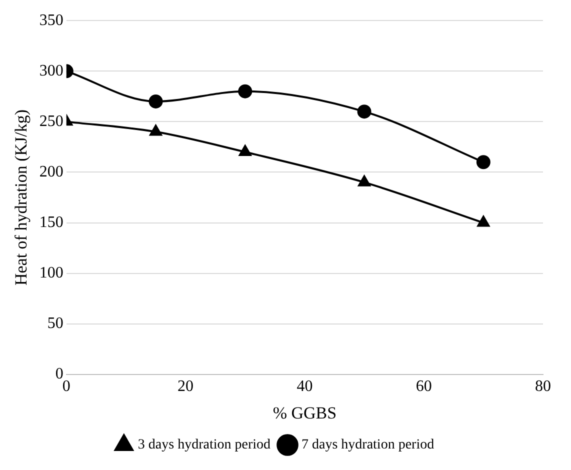 The width and height of the screenshot is (571, 470). What do you see at coordinates (186, 387) in the screenshot?
I see `x-tick-label: 20` at bounding box center [186, 387].